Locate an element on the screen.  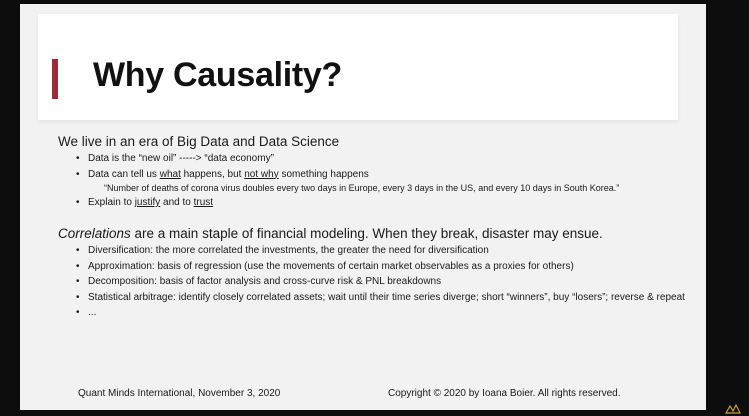
bullet-text: and to is located at coordinates (177, 202).